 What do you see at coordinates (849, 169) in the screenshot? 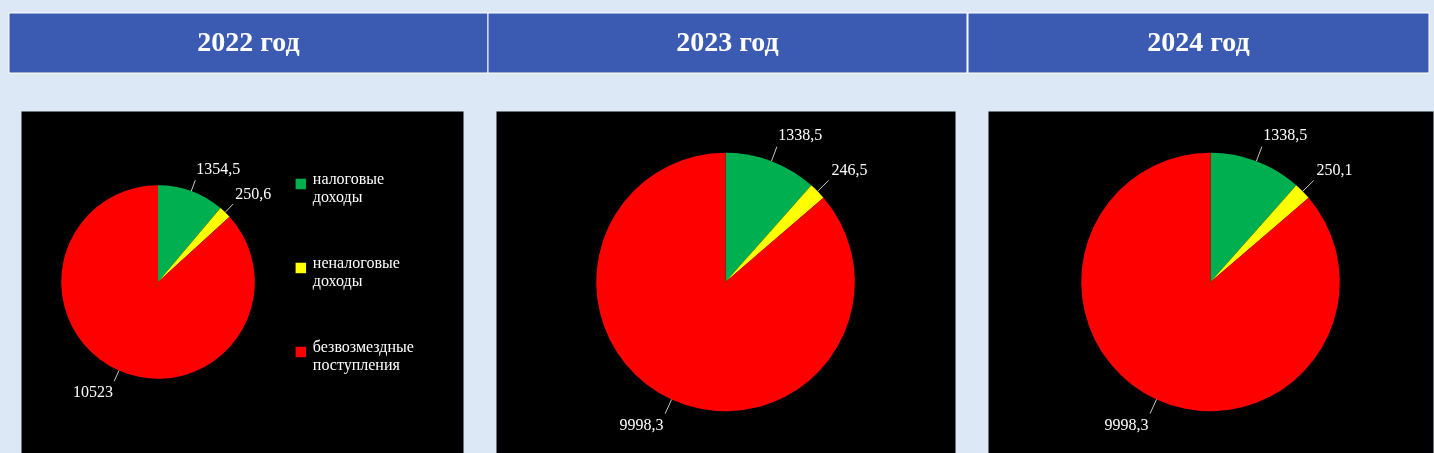
I see `data-label: 246,5` at bounding box center [849, 169].